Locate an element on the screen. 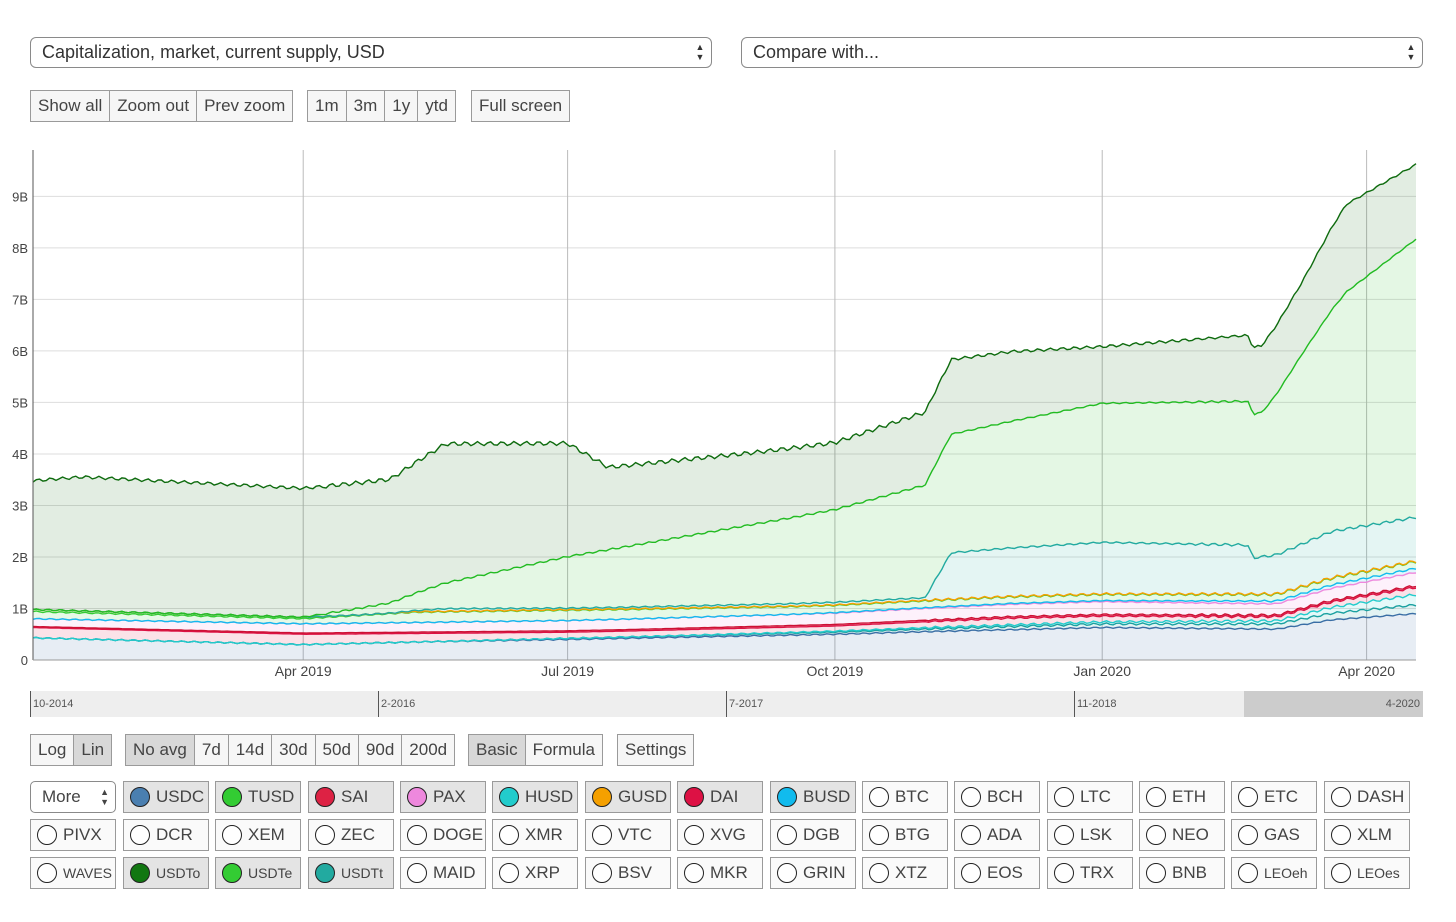 The height and width of the screenshot is (922, 1456). x-tick-label: Apr 2019 is located at coordinates (303, 671).